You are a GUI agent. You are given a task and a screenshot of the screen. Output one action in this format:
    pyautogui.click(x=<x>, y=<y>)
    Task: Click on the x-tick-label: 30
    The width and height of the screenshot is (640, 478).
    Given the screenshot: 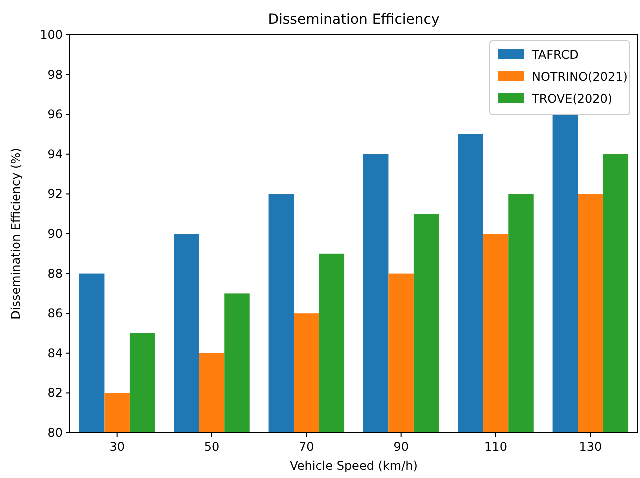 What is the action you would take?
    pyautogui.click(x=117, y=447)
    